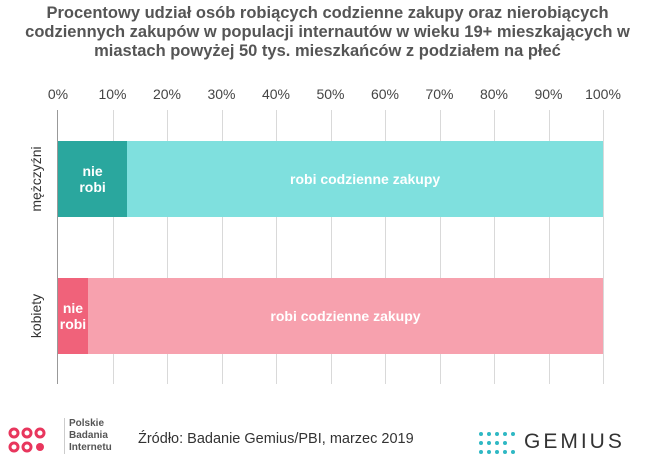 Image resolution: width=655 pixels, height=469 pixels. What do you see at coordinates (112, 94) in the screenshot?
I see `x-tick-label: 10%` at bounding box center [112, 94].